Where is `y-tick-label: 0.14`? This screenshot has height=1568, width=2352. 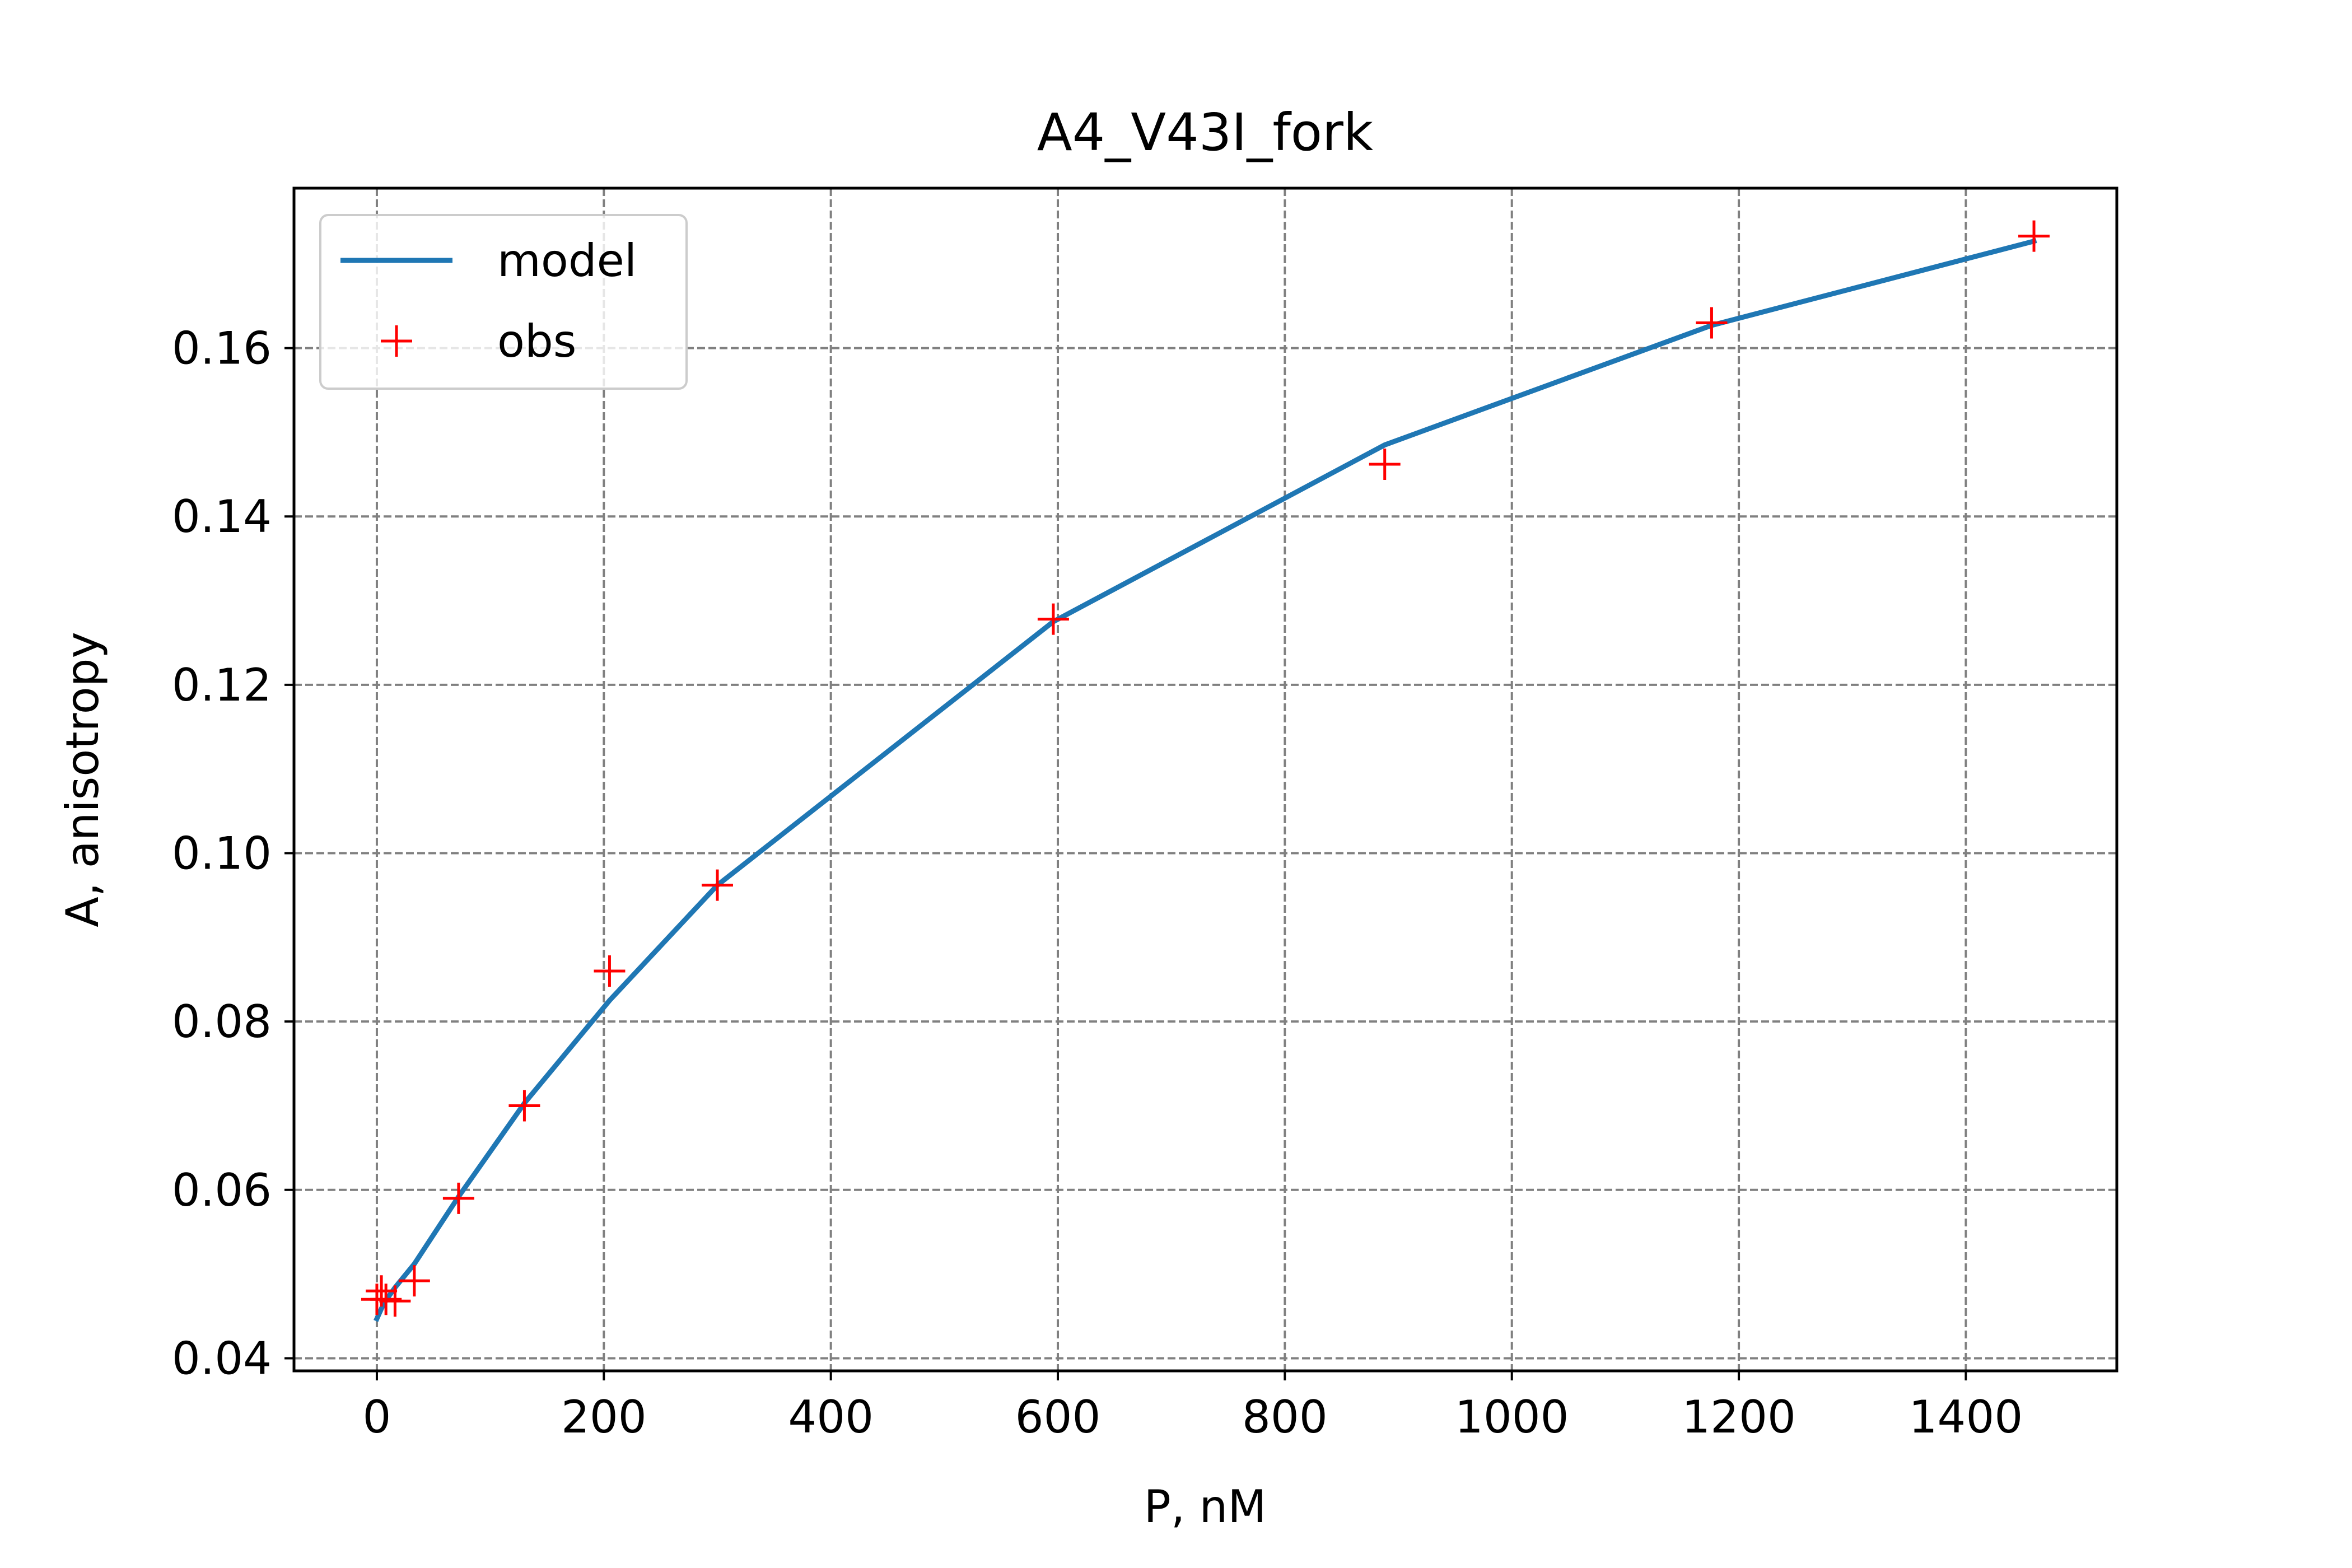
y-tick-label: 0.14 is located at coordinates (222, 517).